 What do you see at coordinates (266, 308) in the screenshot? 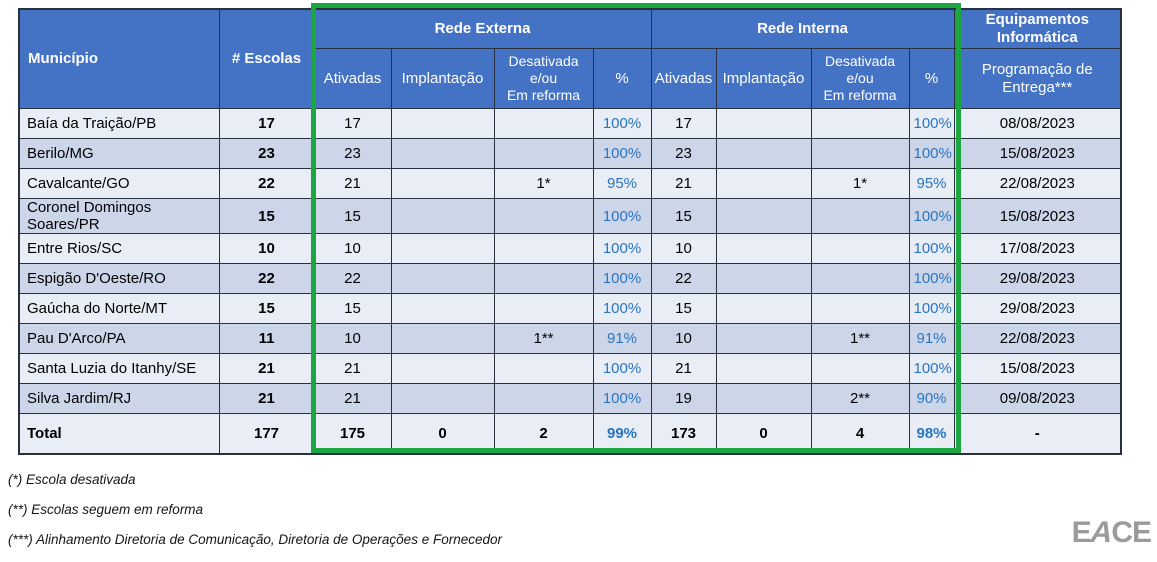
I see `cell-escolas: 15` at bounding box center [266, 308].